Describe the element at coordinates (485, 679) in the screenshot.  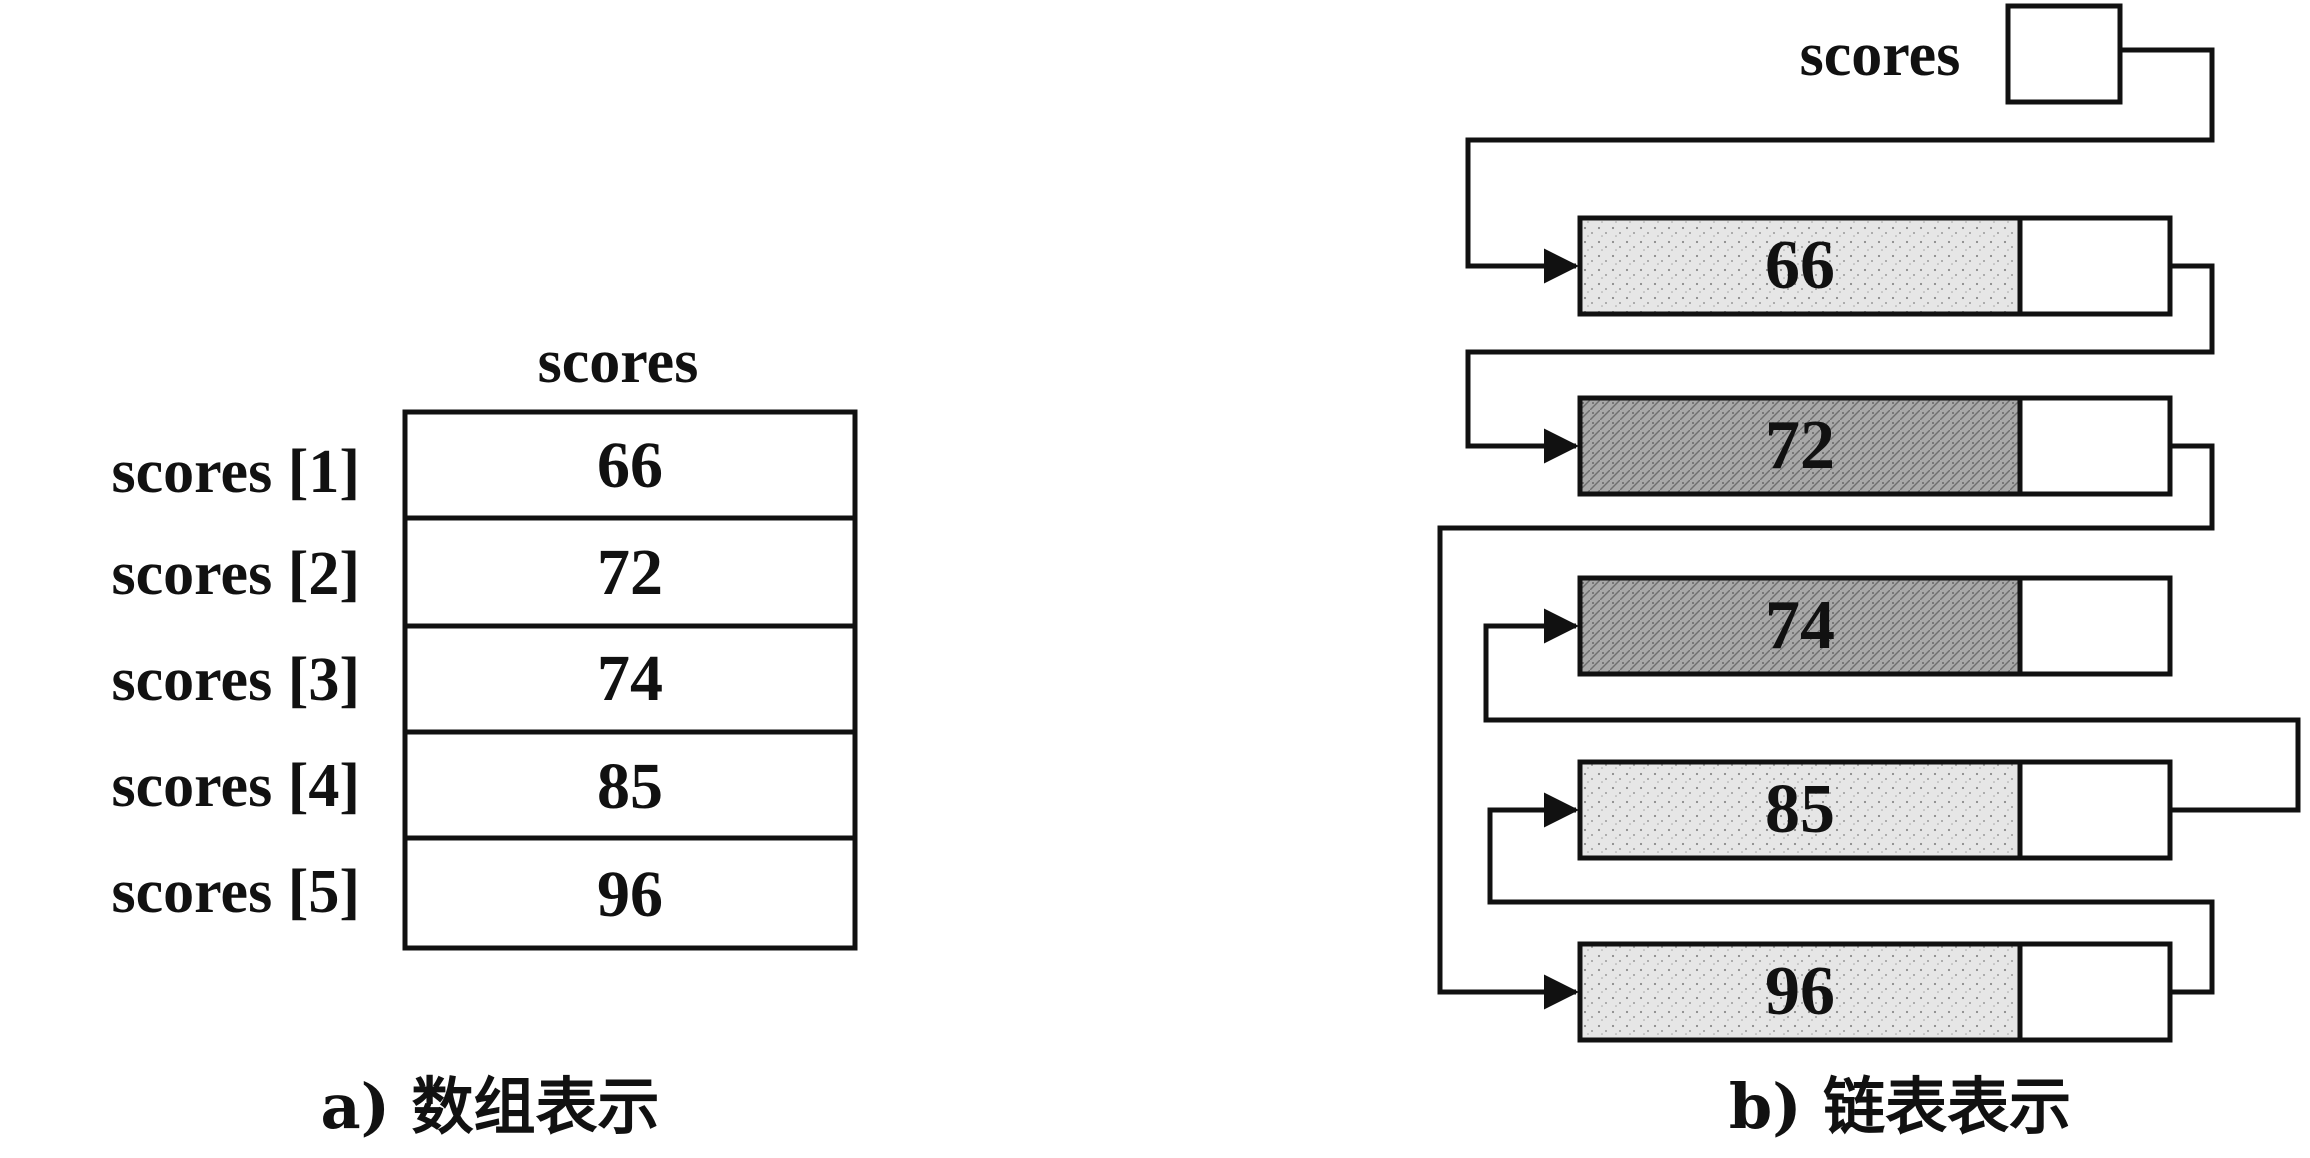
I see `array-cell-3: scores [3] 74` at that location.